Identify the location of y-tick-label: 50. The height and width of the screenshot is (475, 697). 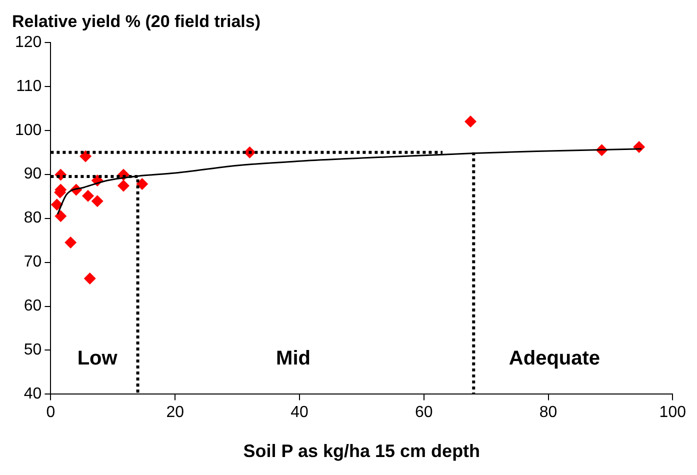
(33, 350).